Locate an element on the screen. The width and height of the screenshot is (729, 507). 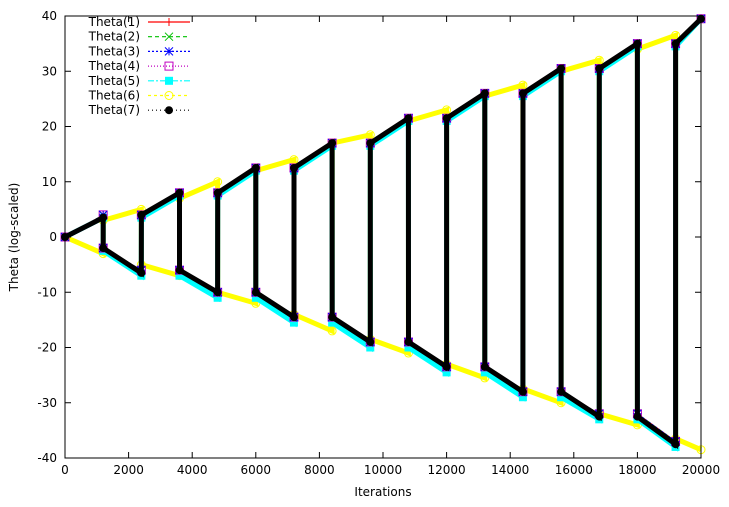
legend-label: Theta(4) is located at coordinates (114, 66).